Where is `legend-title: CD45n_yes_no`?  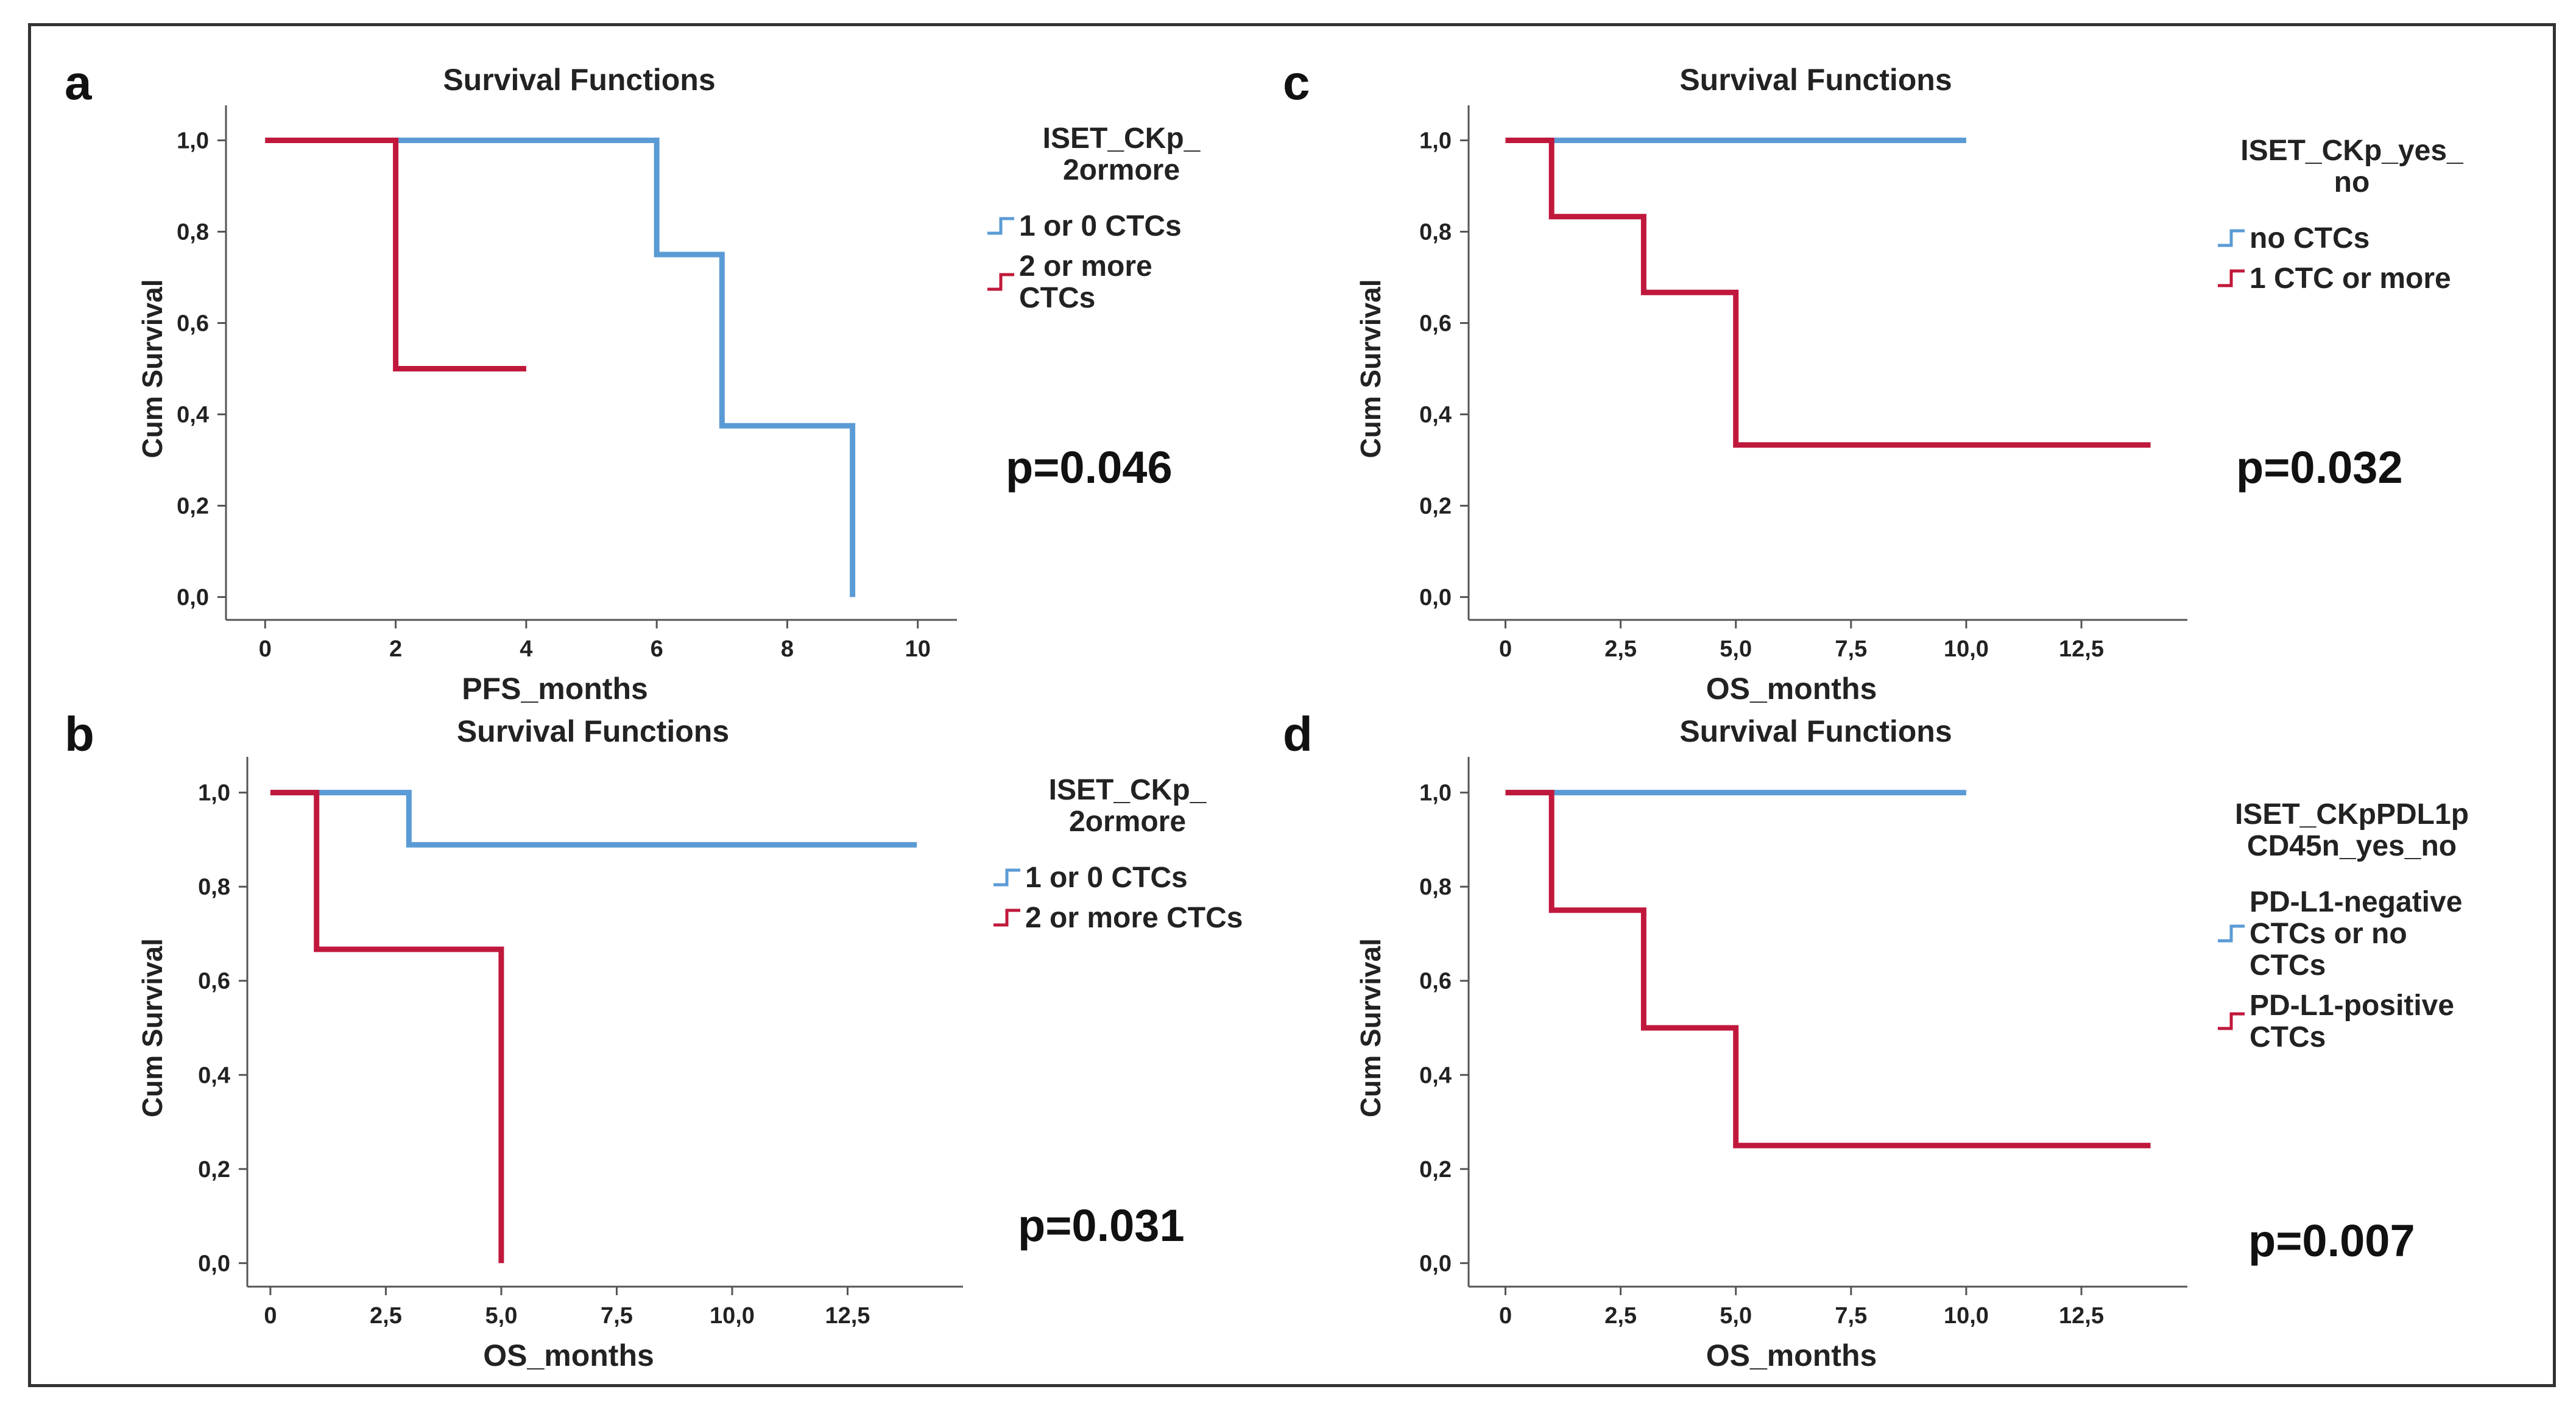 legend-title: CD45n_yes_no is located at coordinates (2352, 846).